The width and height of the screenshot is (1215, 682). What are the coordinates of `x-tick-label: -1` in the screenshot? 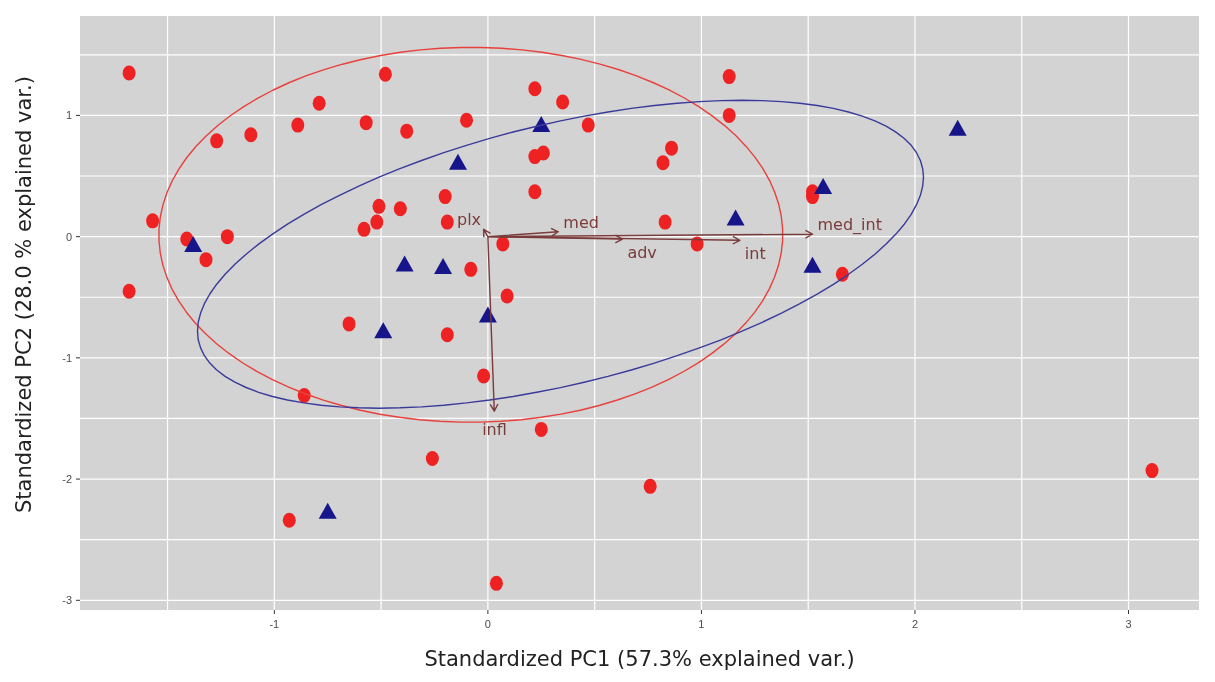 It's located at (274, 624).